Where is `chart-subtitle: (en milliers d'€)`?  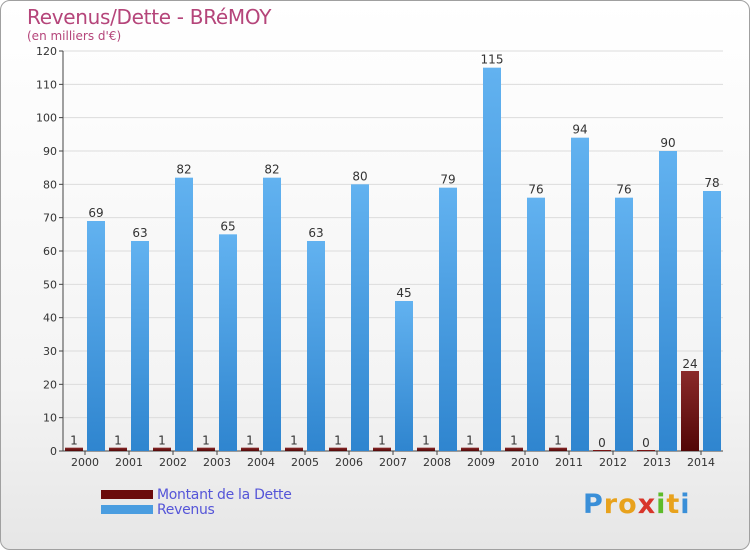
chart-subtitle: (en milliers d'€) is located at coordinates (74, 36).